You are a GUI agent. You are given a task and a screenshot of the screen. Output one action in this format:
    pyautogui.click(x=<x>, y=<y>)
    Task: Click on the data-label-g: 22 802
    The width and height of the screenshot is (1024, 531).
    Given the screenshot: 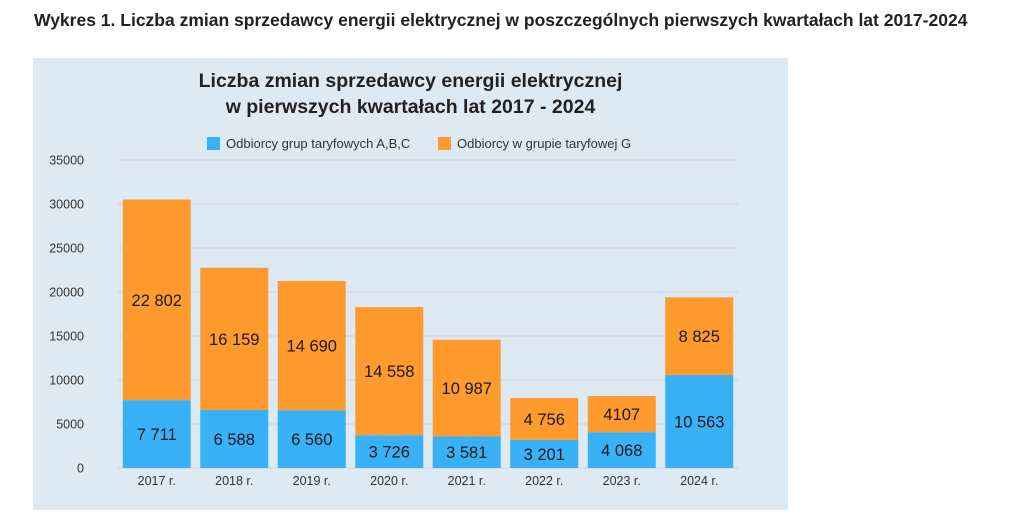 What is the action you would take?
    pyautogui.click(x=157, y=301)
    